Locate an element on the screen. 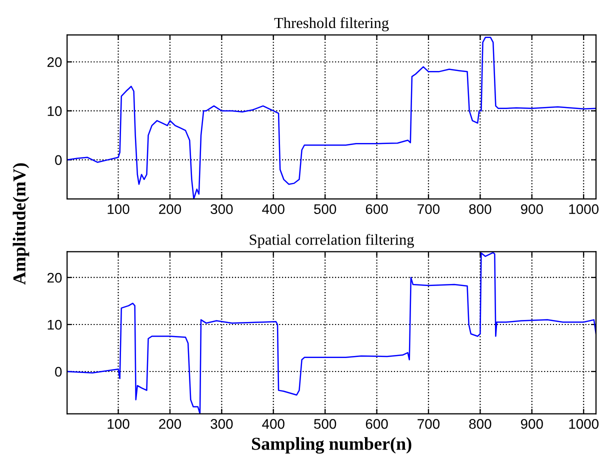  chart-title: Spatial correlation filtering is located at coordinates (332, 241).